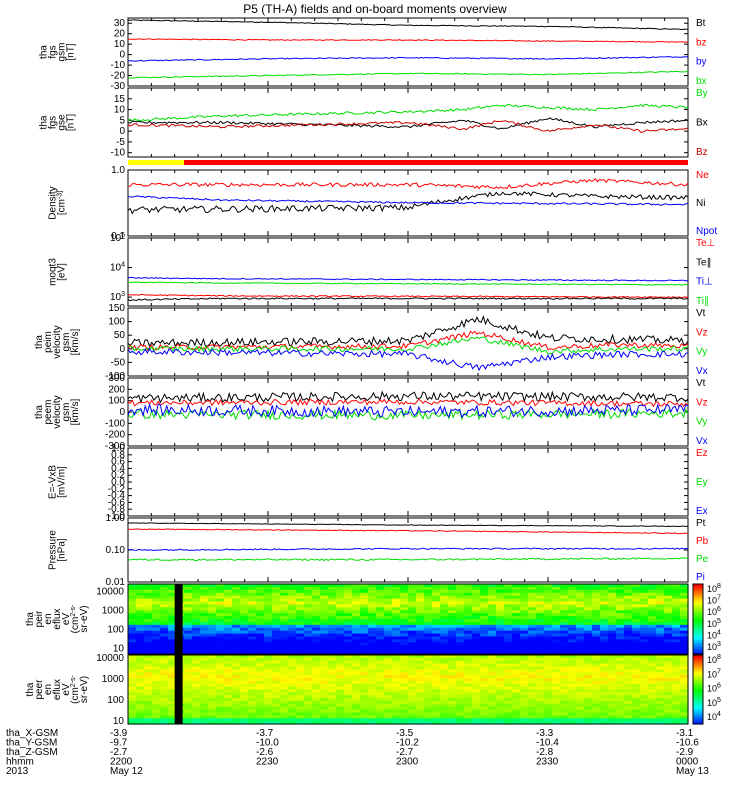 The width and height of the screenshot is (750, 800). Describe the element at coordinates (701, 23) in the screenshot. I see `legend-entry: Bt` at that location.